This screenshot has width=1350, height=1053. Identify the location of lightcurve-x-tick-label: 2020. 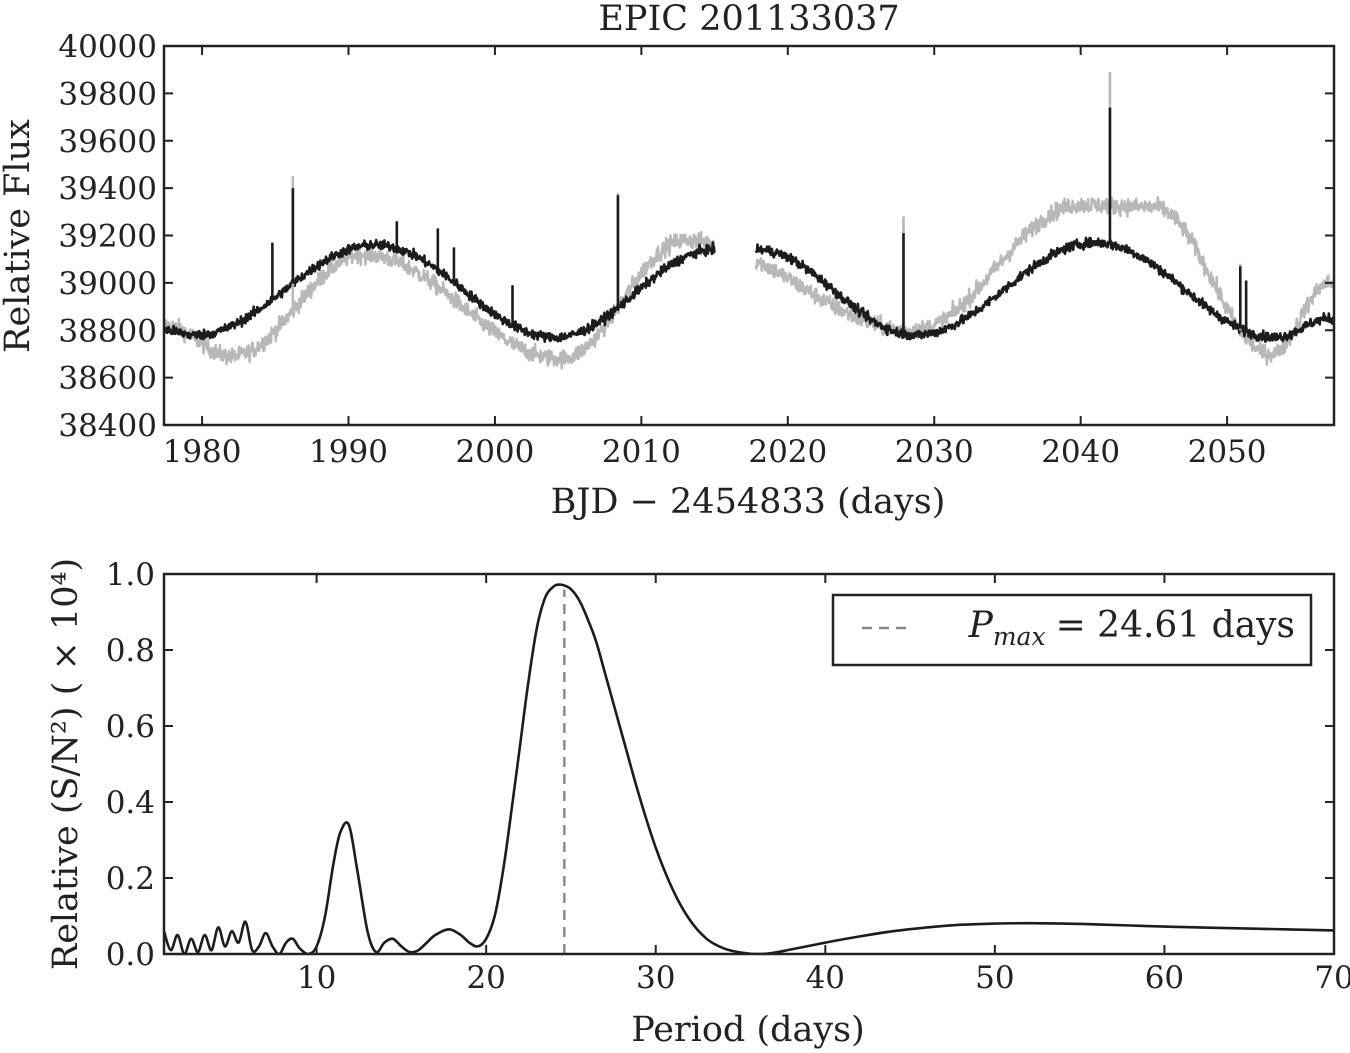
(787, 452).